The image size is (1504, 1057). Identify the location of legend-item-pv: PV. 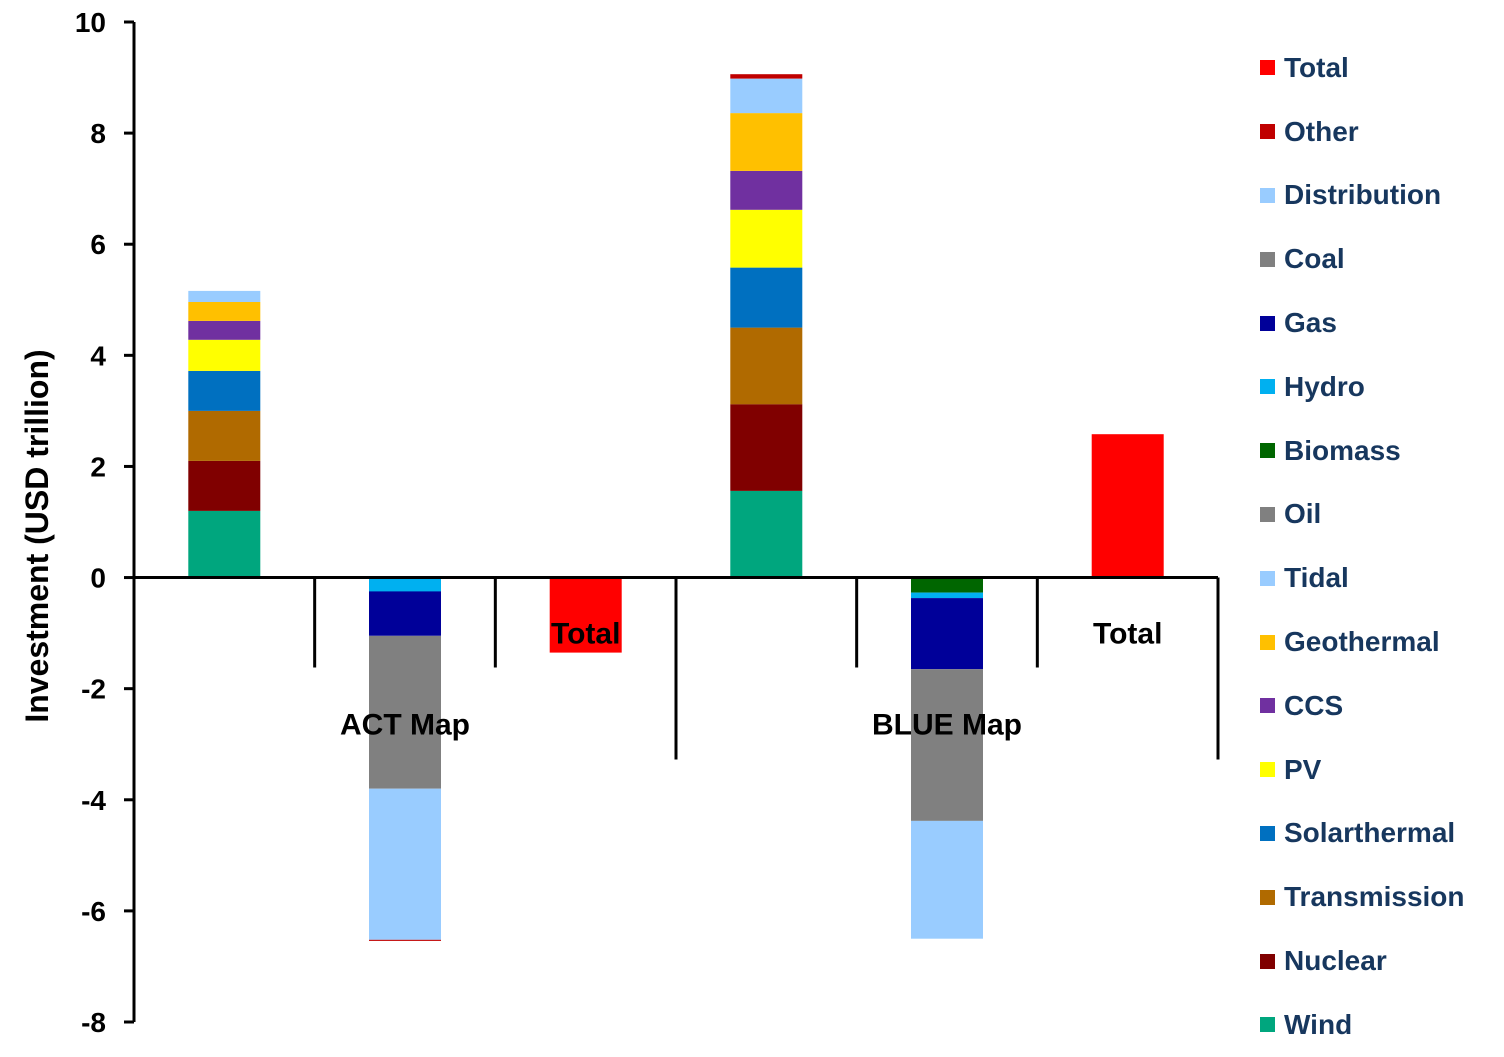
(1380, 770).